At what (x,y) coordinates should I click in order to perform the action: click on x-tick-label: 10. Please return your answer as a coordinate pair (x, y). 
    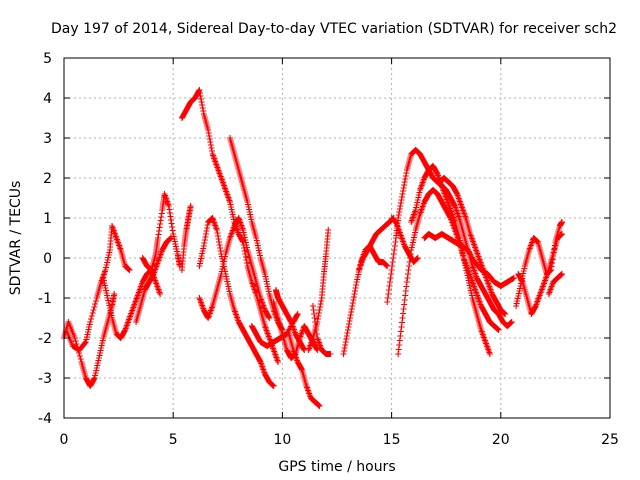
    Looking at the image, I should click on (282, 440).